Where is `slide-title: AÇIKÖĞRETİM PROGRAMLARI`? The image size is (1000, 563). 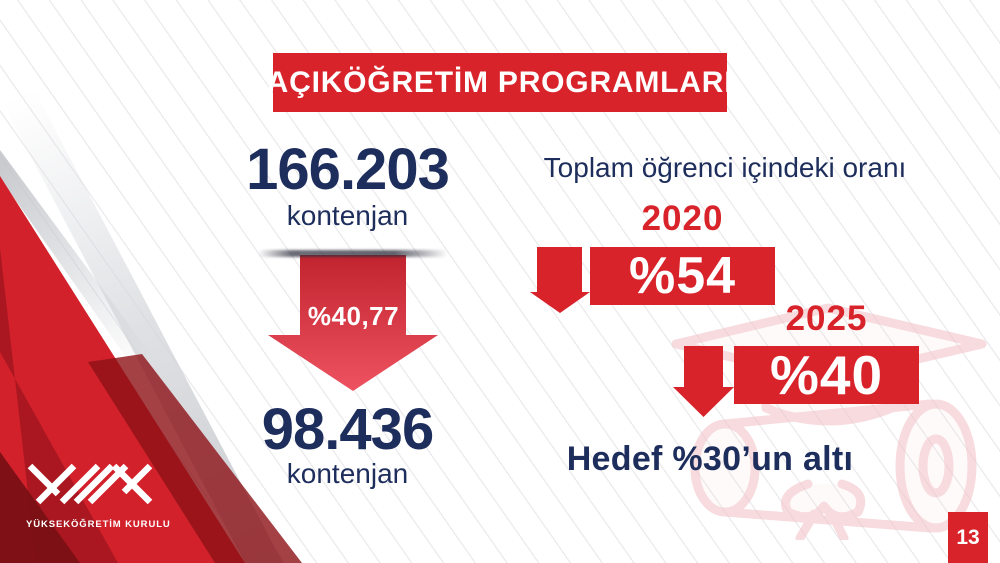
slide-title: AÇIKÖĞRETİM PROGRAMLARI is located at coordinates (500, 82).